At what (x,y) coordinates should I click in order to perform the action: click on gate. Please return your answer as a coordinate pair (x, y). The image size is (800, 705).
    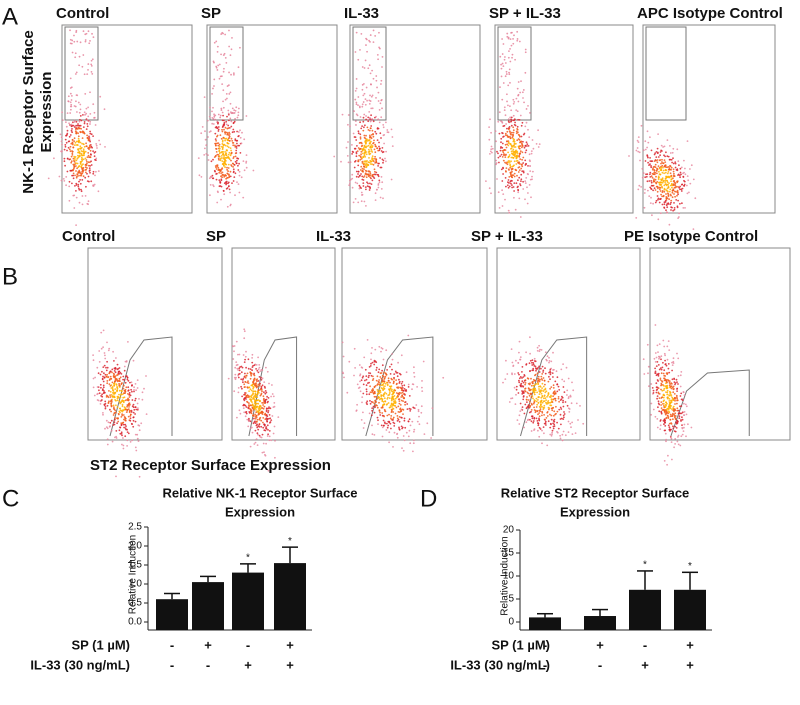
    Looking at the image, I should click on (710, 403).